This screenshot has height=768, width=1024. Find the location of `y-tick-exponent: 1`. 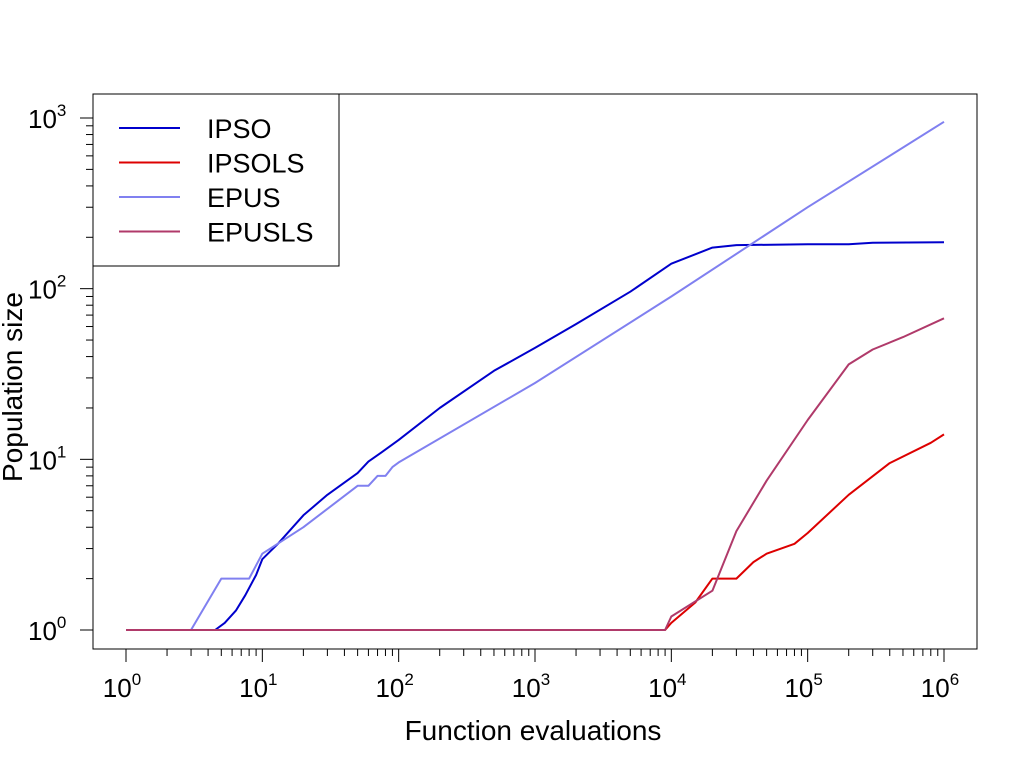

y-tick-exponent: 1 is located at coordinates (61, 451).